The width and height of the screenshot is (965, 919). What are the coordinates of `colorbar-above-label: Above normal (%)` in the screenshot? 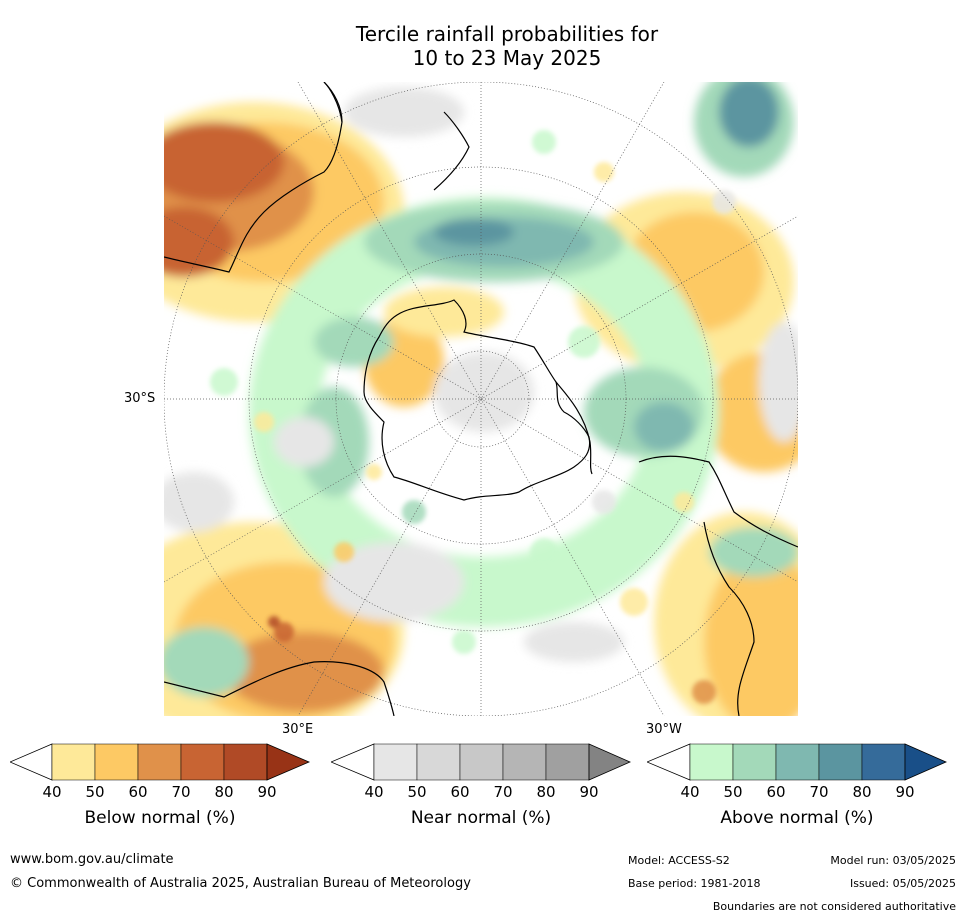 It's located at (797, 818).